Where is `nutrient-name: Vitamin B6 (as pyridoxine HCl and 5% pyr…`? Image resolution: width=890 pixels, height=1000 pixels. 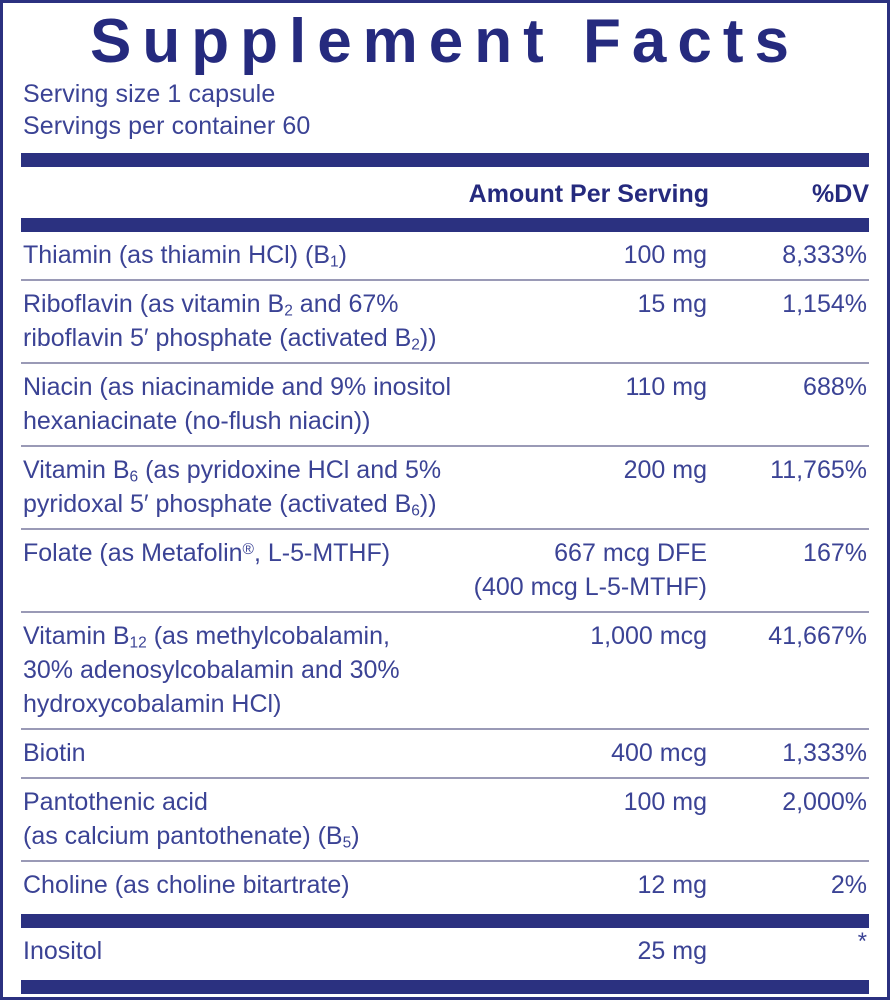 nutrient-name: Vitamin B6 (as pyridoxine HCl and 5% pyr… is located at coordinates (239, 487).